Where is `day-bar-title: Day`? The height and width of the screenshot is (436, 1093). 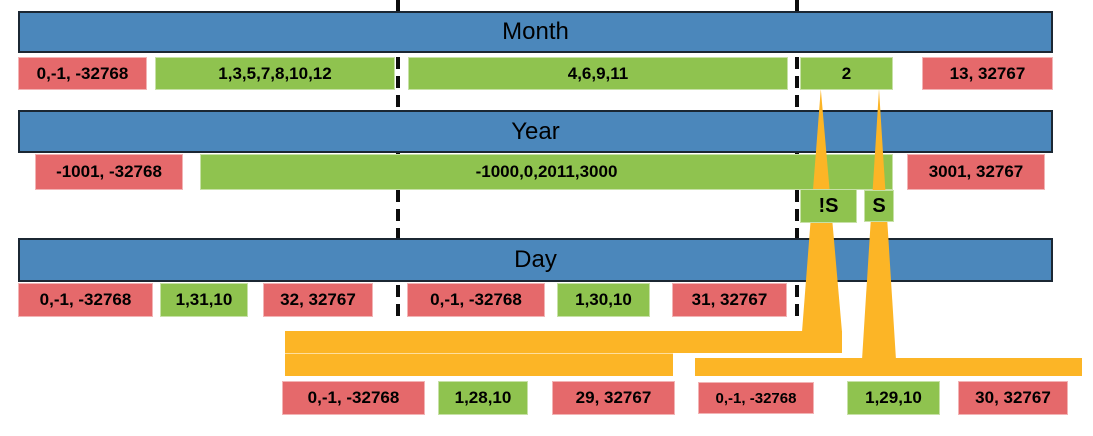
day-bar-title: Day is located at coordinates (535, 259).